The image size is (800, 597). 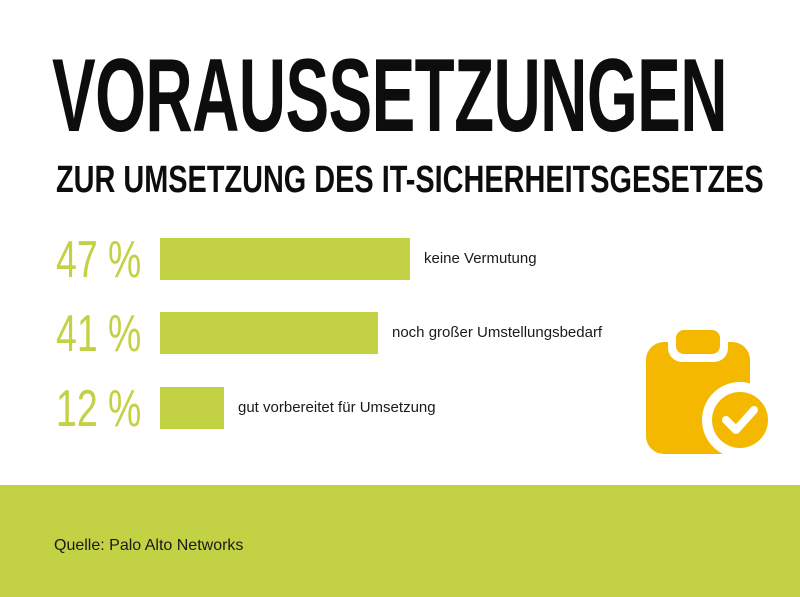 I want to click on bar-category-label: gut vorbereitet für Umsetzung, so click(x=337, y=407).